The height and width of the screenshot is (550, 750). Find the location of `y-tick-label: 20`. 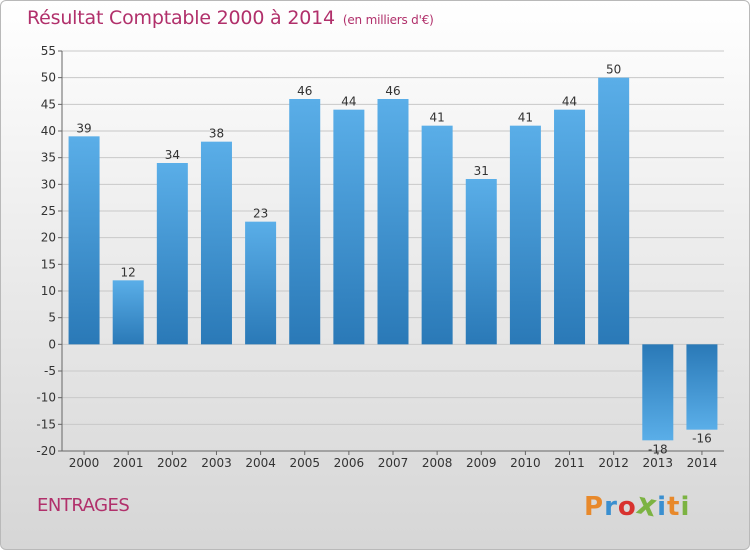

y-tick-label: 20 is located at coordinates (48, 238).